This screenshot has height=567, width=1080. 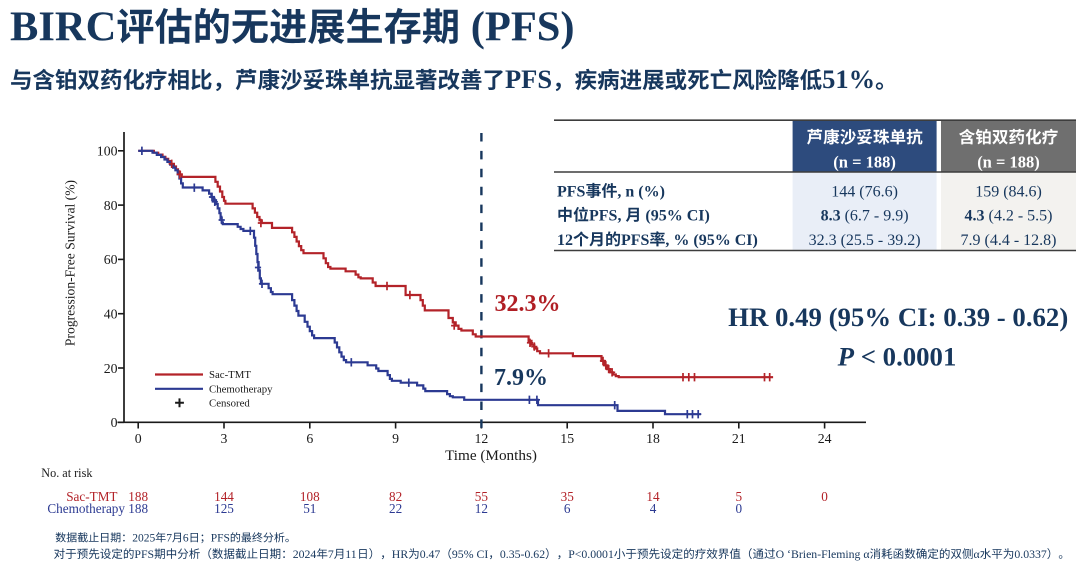 What do you see at coordinates (568, 496) in the screenshot?
I see `svg-text: 35` at bounding box center [568, 496].